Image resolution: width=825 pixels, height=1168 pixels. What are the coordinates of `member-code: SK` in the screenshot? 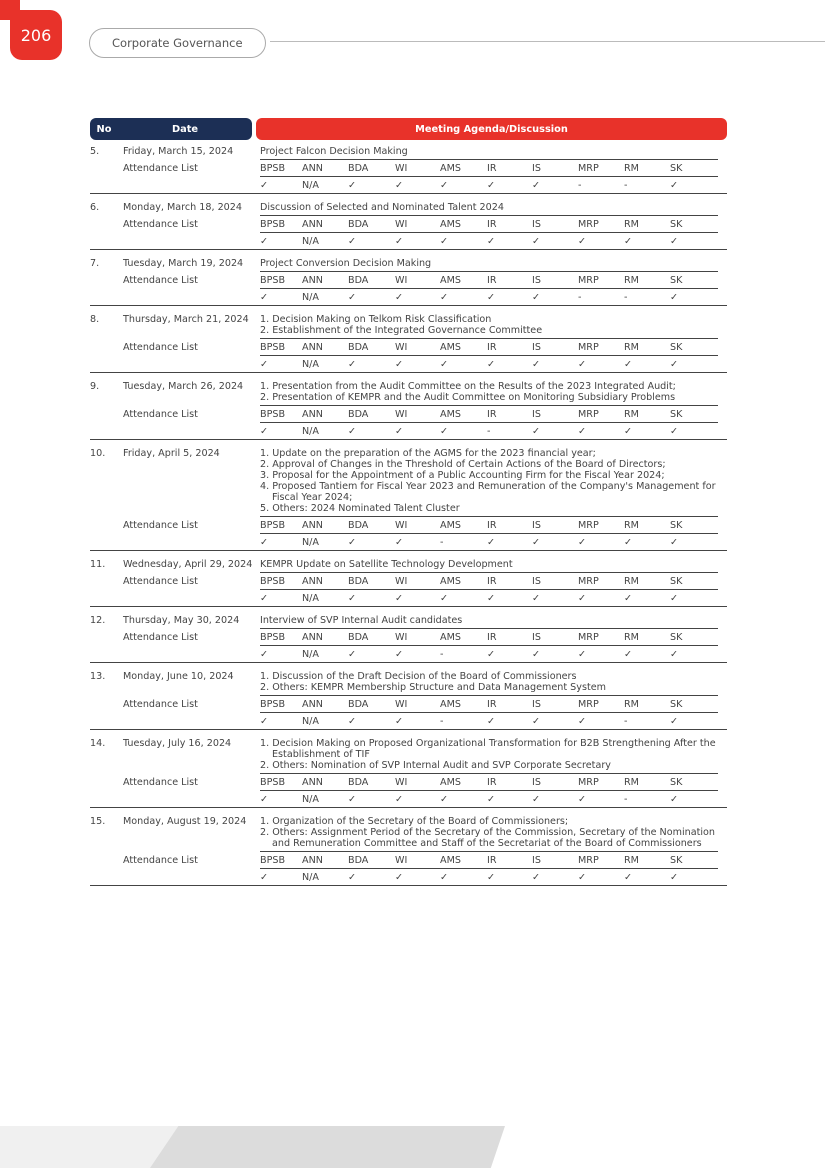 It's located at (676, 224).